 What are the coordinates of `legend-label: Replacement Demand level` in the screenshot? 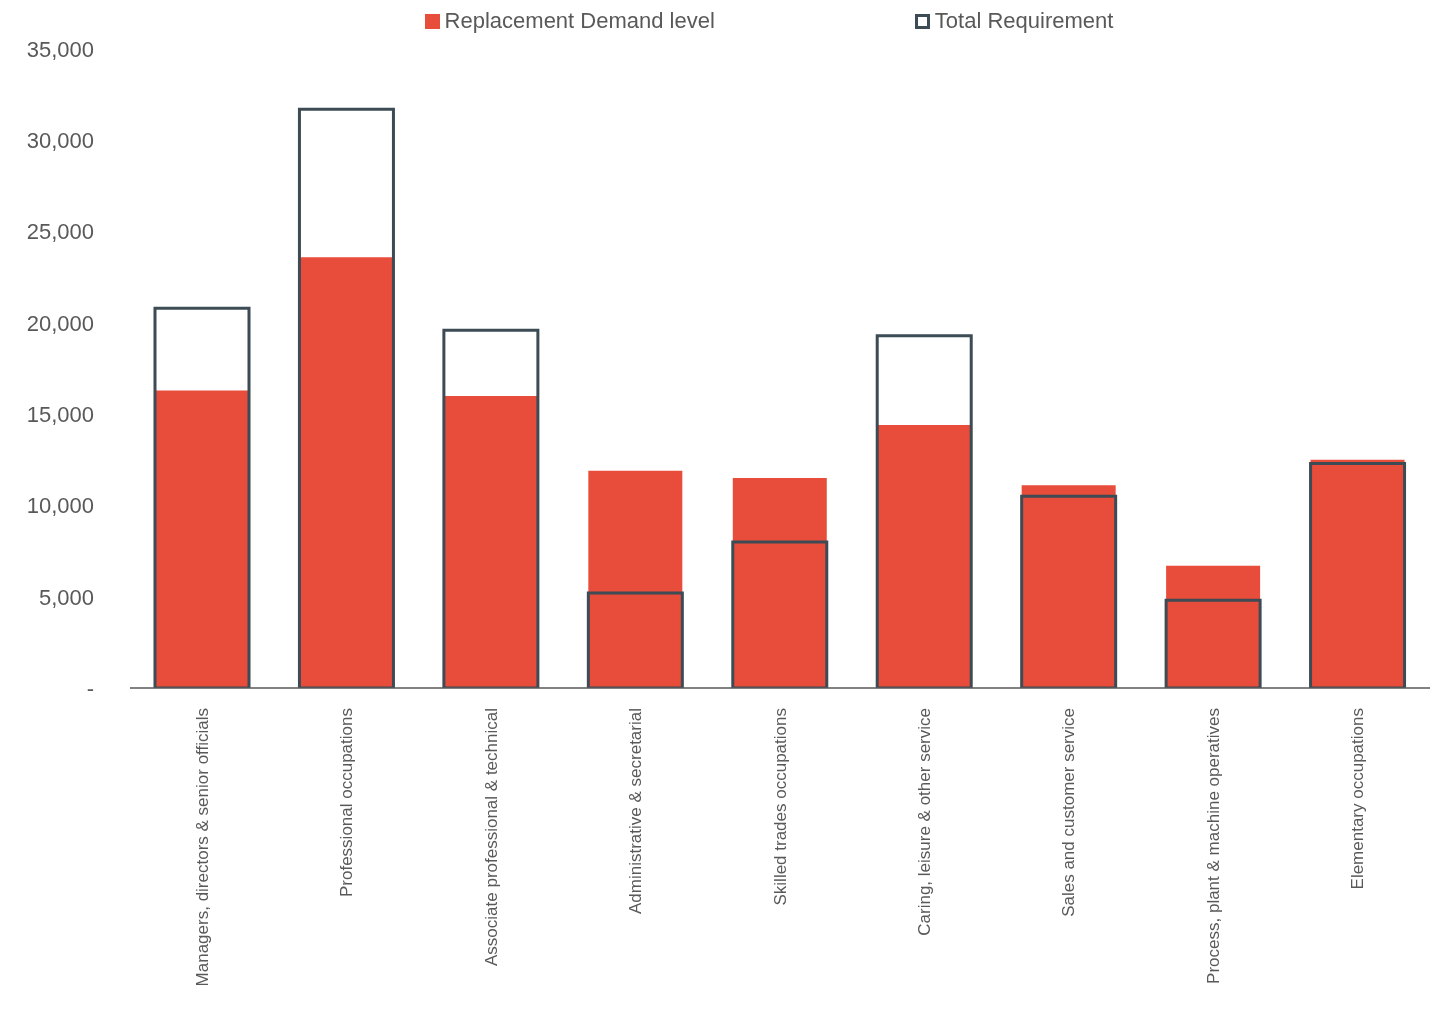 It's located at (579, 21).